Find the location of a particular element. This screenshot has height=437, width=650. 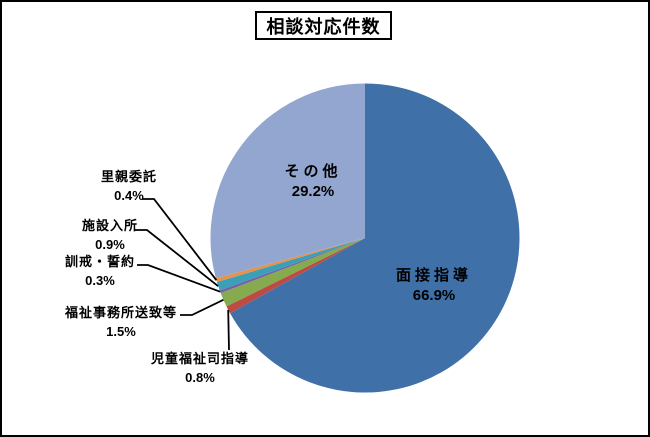

slice-percent: 0.3% is located at coordinates (100, 280).